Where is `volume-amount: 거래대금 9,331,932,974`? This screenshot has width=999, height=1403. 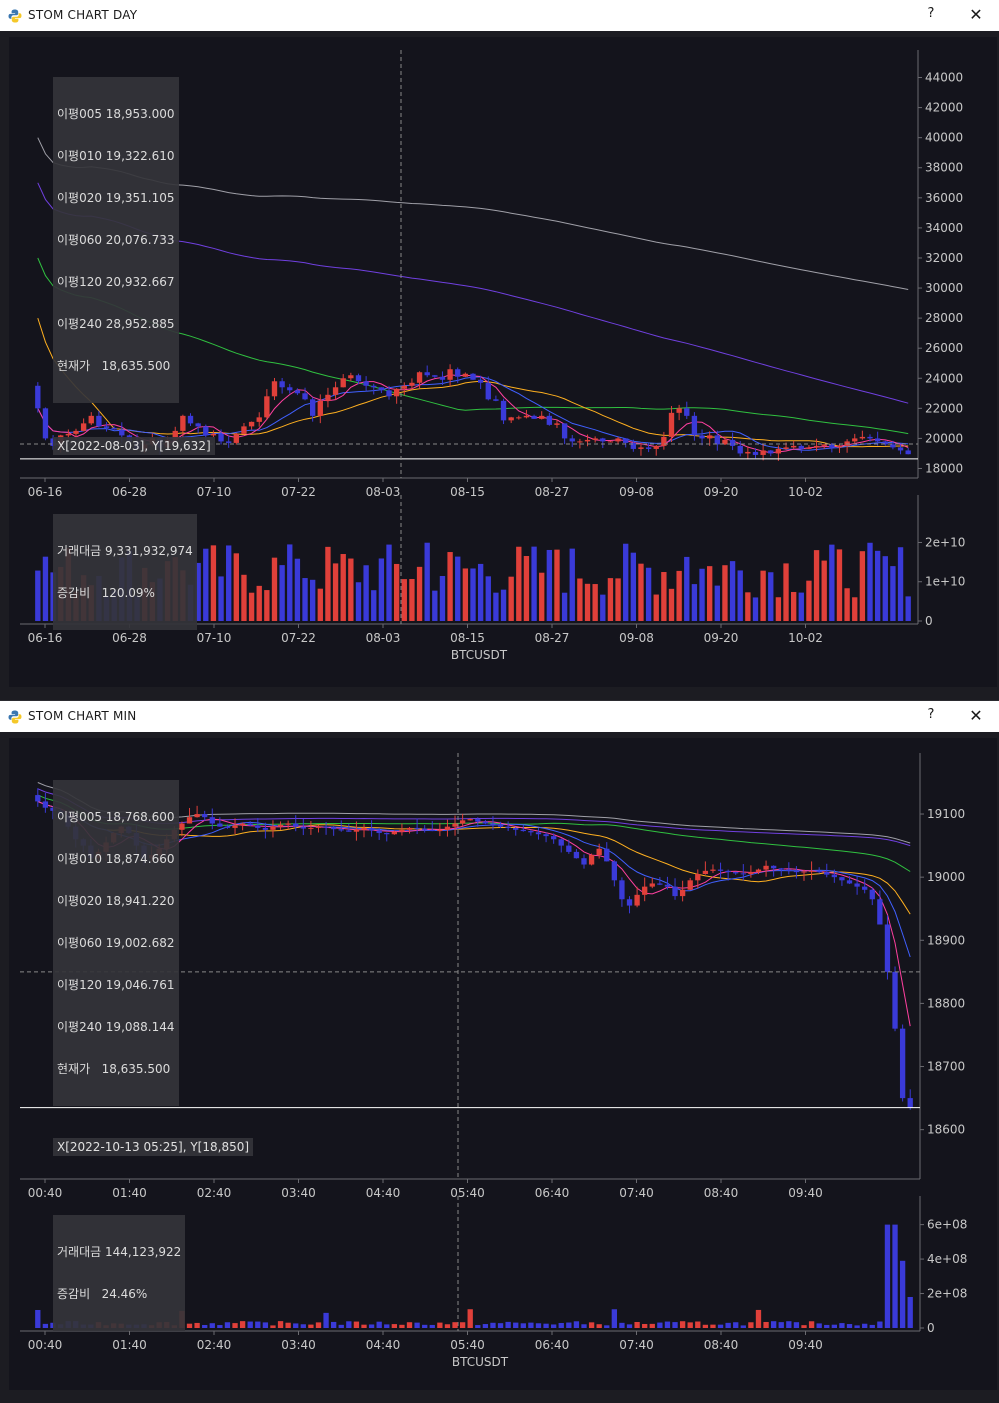 volume-amount: 거래대금 9,331,932,974 is located at coordinates (125, 551).